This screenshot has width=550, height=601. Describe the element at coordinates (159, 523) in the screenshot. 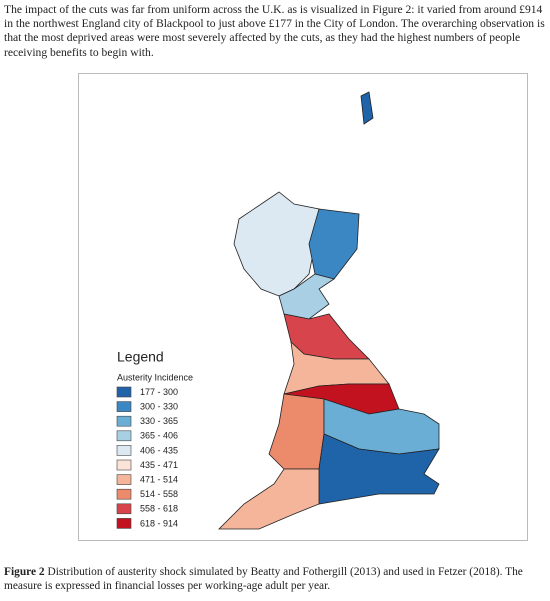

I see `legend-label: 618 - 914` at that location.